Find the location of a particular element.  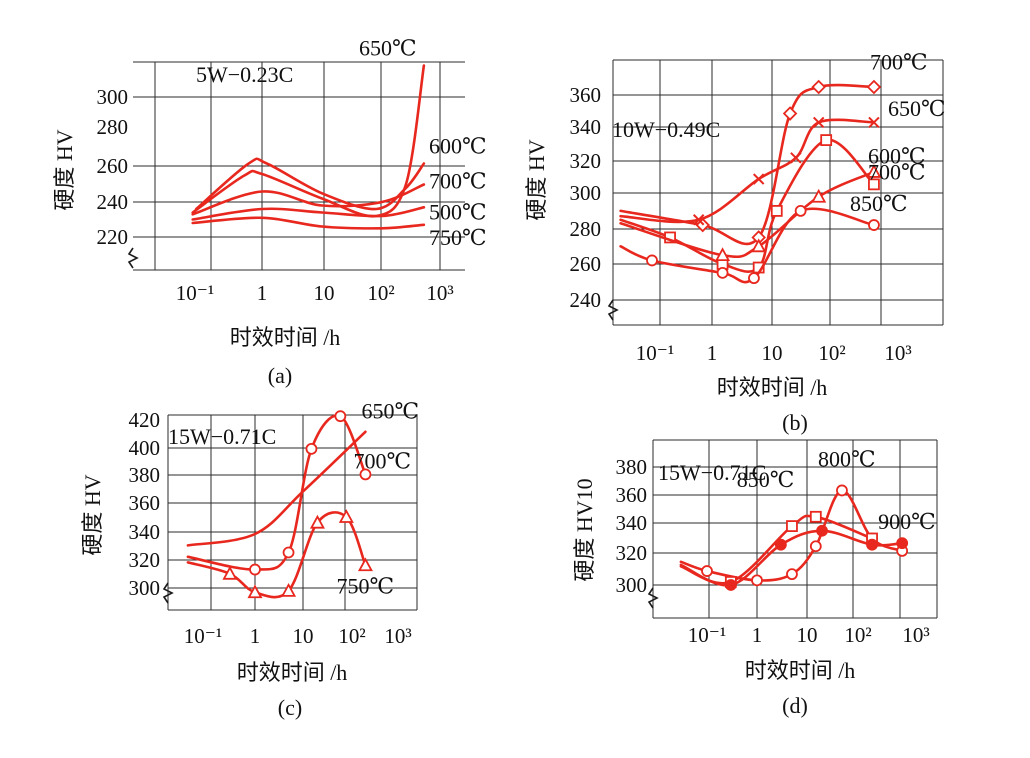

series-label: 900℃ is located at coordinates (907, 521).